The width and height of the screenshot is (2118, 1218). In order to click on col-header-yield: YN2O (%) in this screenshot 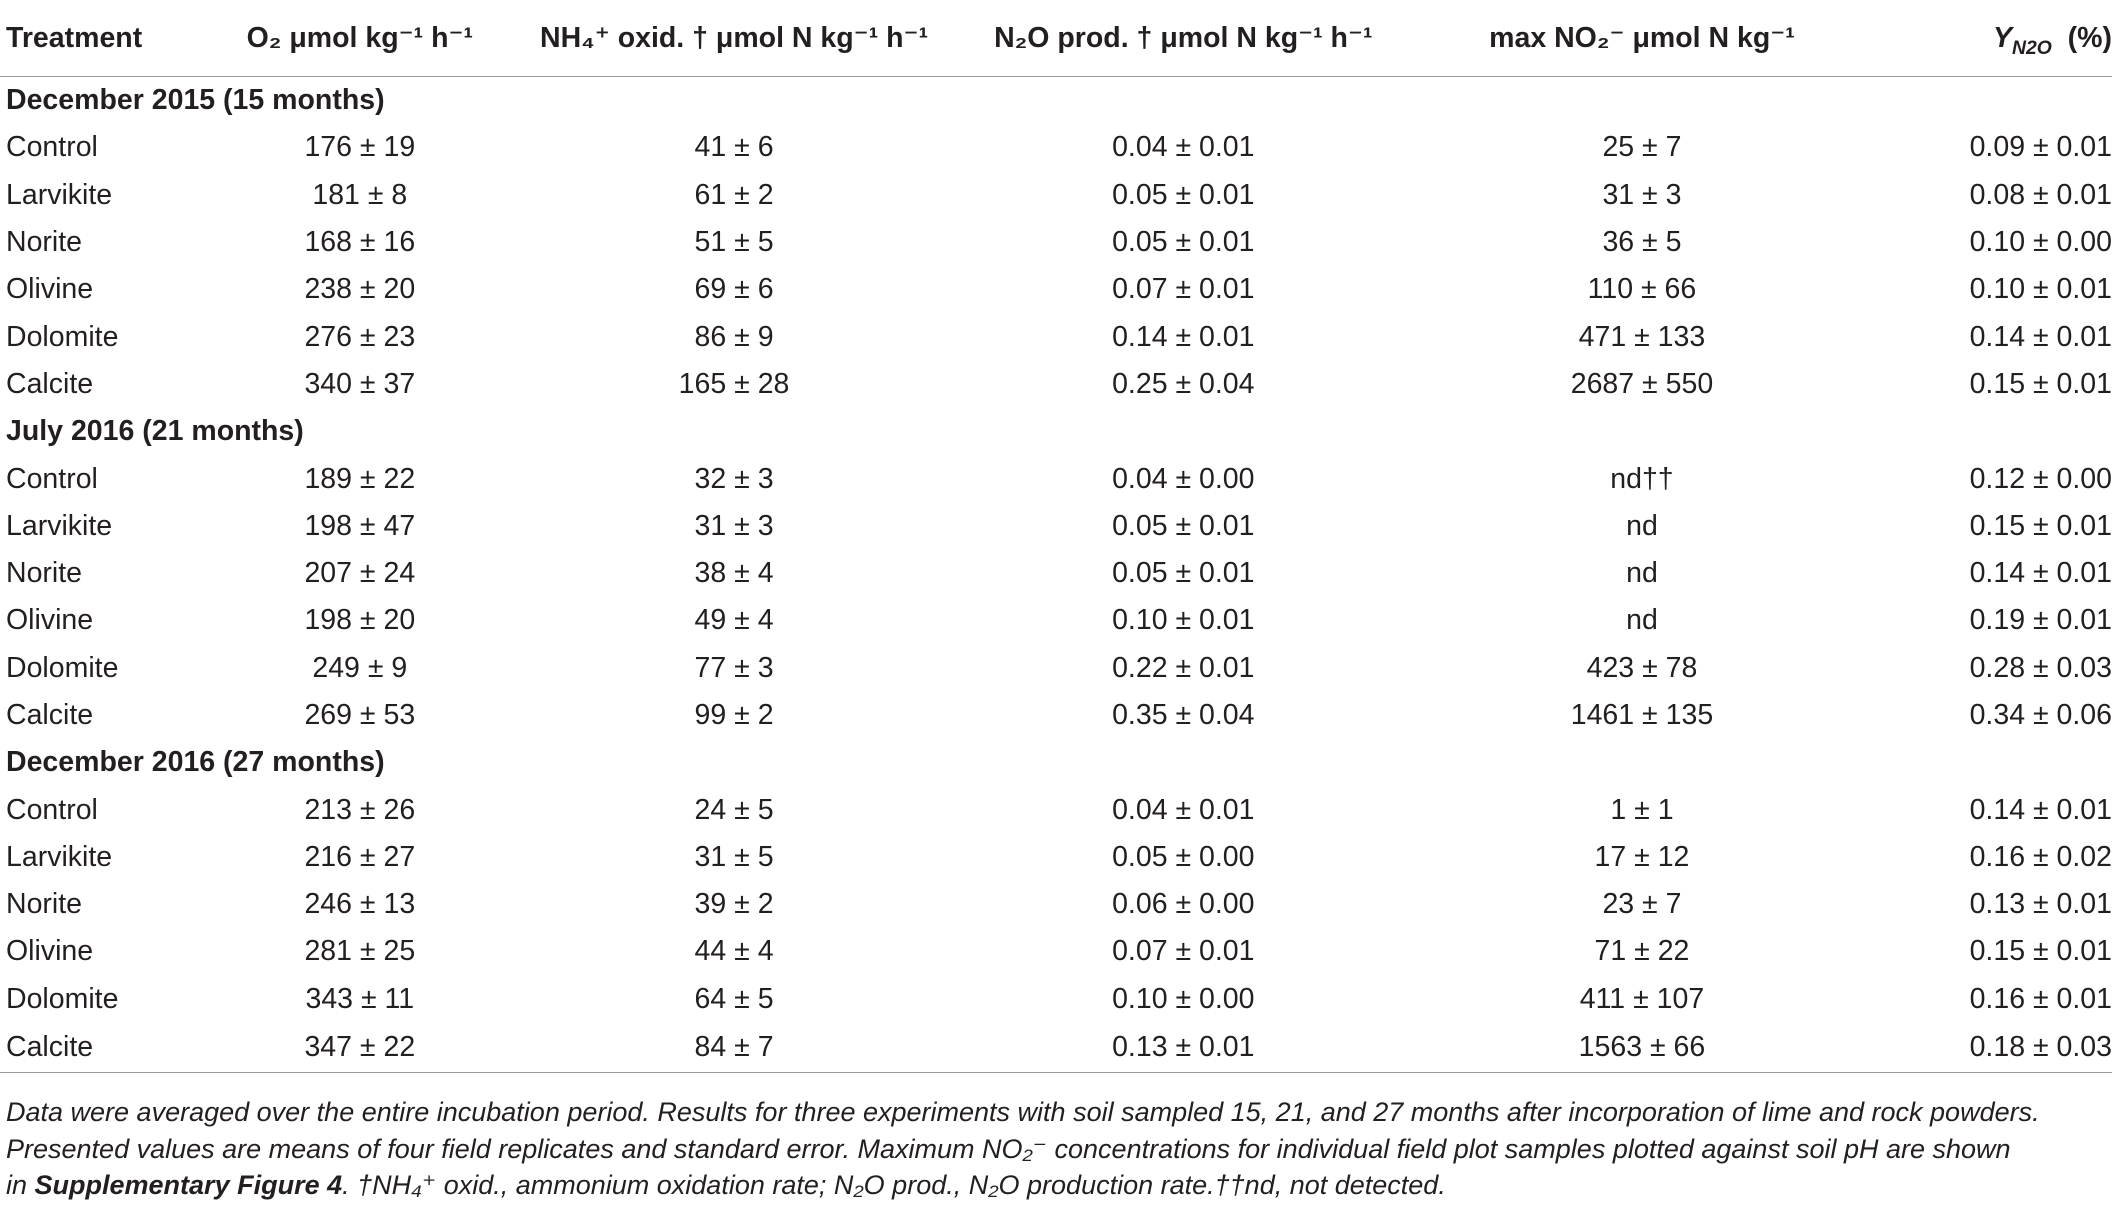, I will do `click(1986, 38)`.